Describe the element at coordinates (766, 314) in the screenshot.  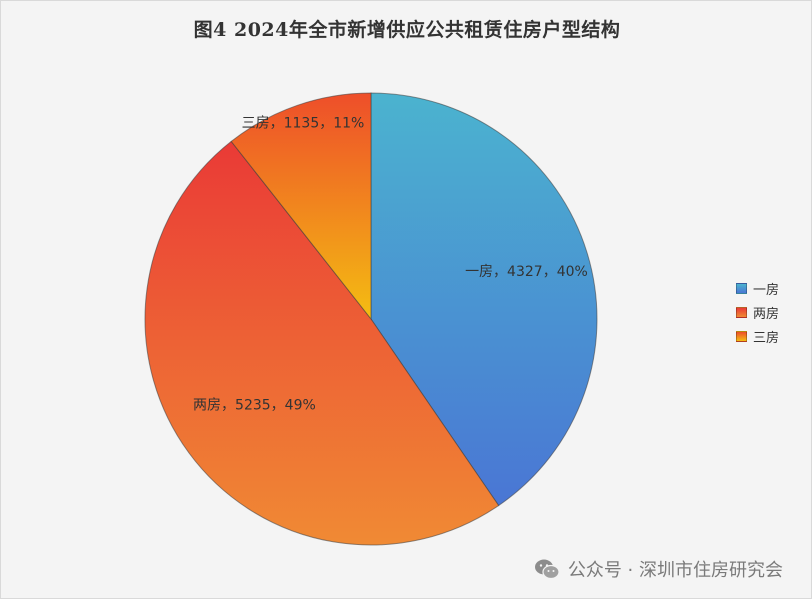
I see `legend-label-2br: 两房` at that location.